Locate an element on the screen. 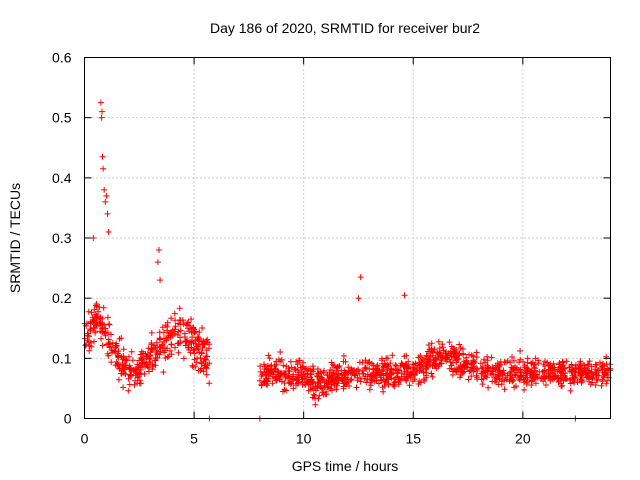  y-axis-title: SRMTID / TECUs is located at coordinates (15, 238).